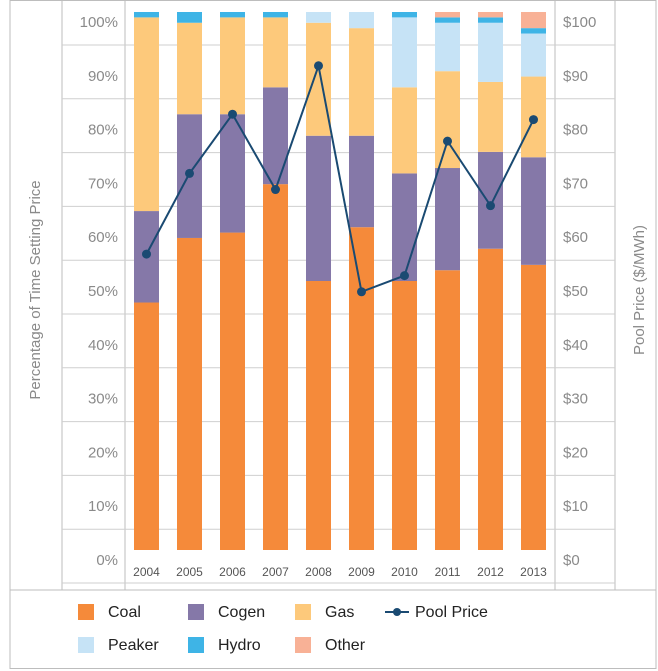 The height and width of the screenshot is (671, 658). What do you see at coordinates (318, 572) in the screenshot?
I see `x-tick-label: 2008` at bounding box center [318, 572].